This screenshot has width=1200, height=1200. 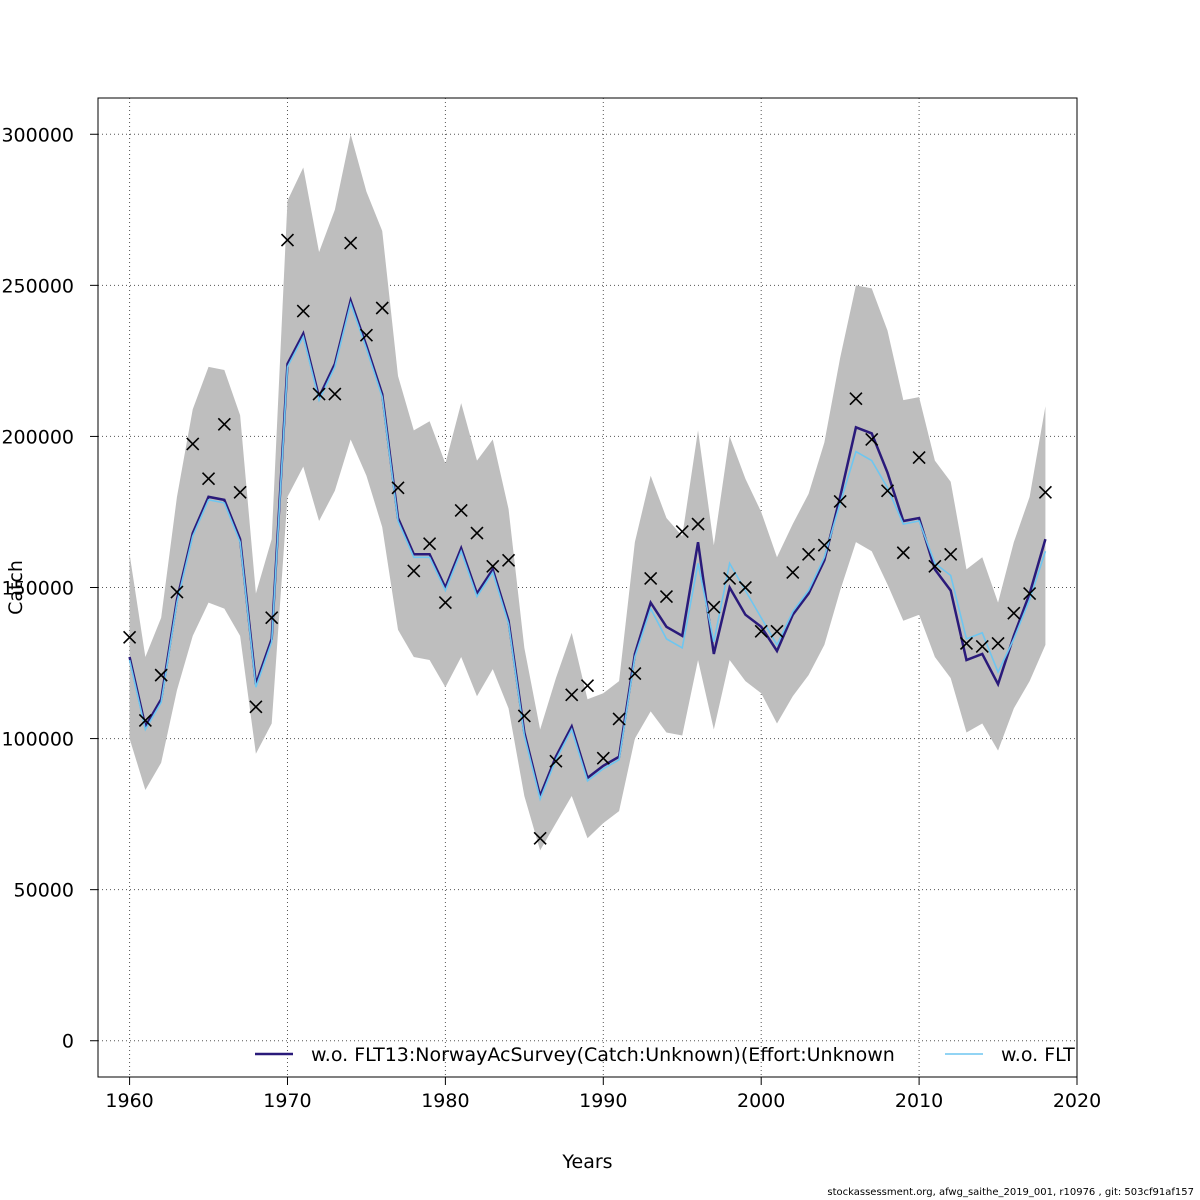 I want to click on x-tick-label: 1970, so click(x=287, y=1101).